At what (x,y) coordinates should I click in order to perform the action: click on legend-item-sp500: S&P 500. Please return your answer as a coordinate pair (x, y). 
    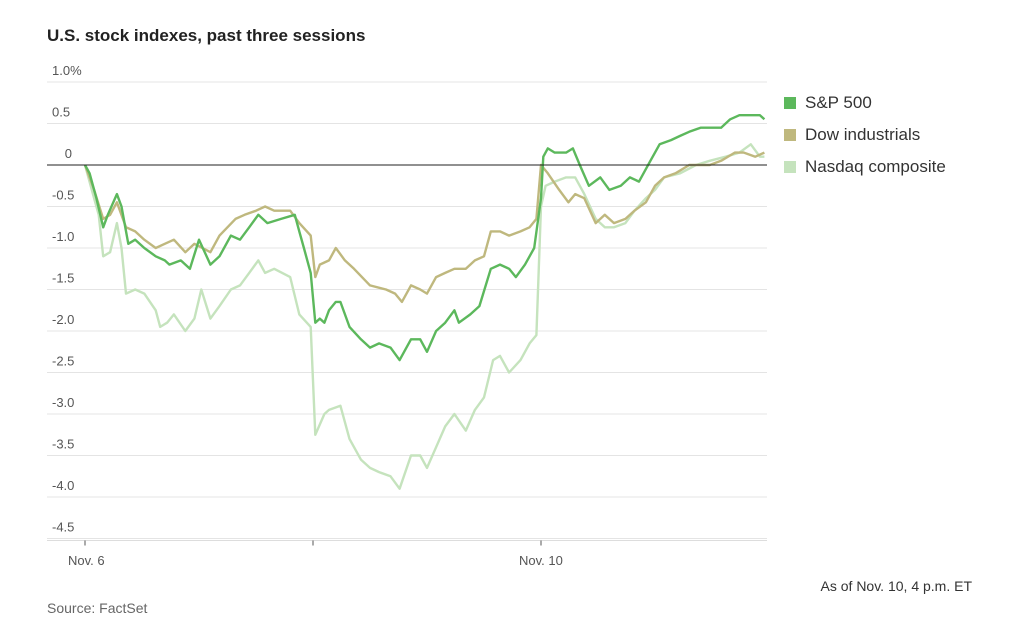
    Looking at the image, I should click on (865, 103).